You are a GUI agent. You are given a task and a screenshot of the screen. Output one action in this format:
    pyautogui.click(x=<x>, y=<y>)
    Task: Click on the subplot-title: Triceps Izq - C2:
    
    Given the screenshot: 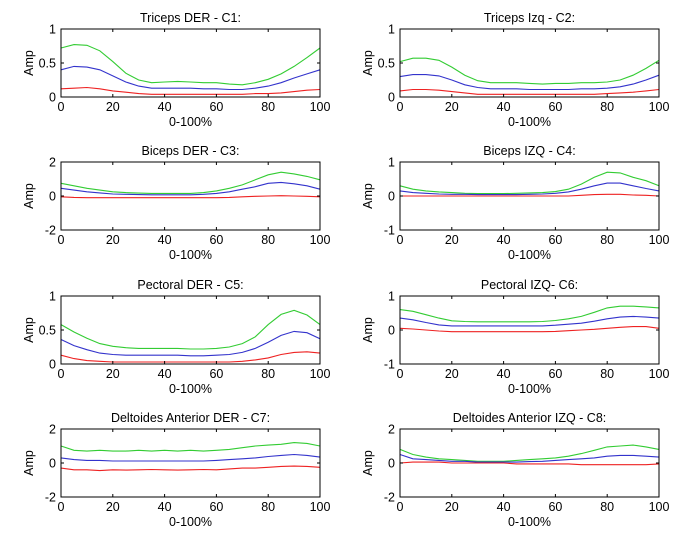 What is the action you would take?
    pyautogui.click(x=529, y=18)
    